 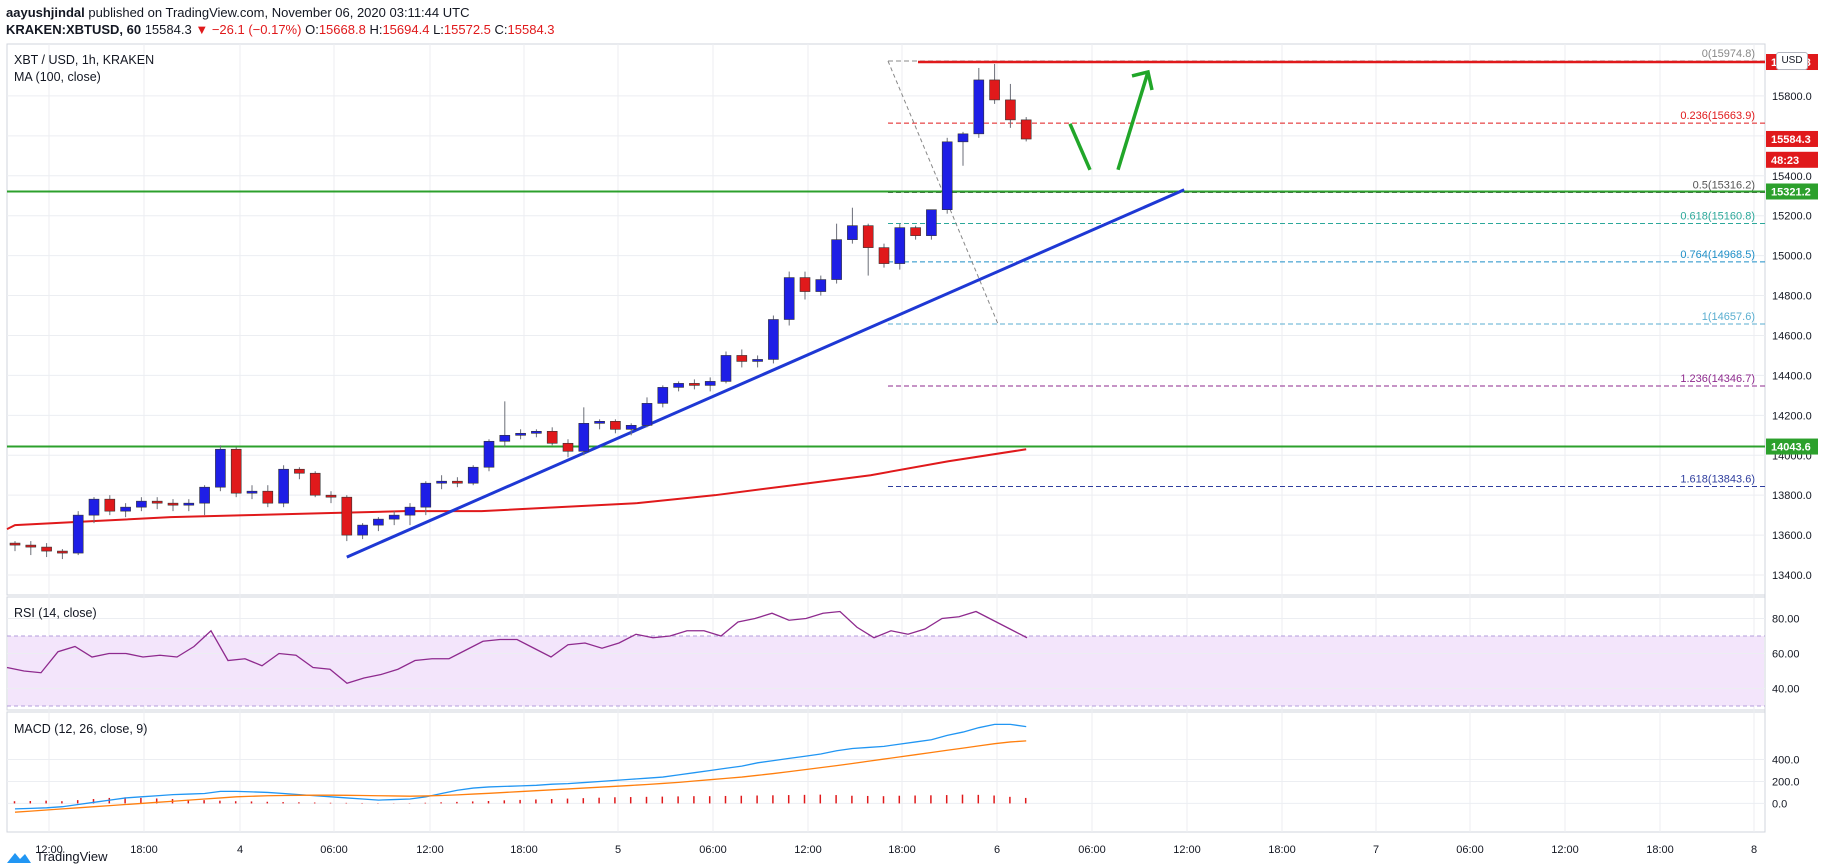 What do you see at coordinates (1786, 782) in the screenshot?
I see `macd-y-tick: 200.0` at bounding box center [1786, 782].